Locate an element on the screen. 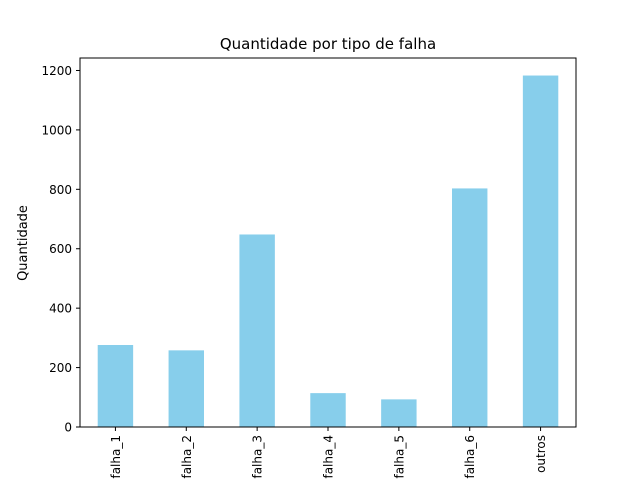  y-tick-label: 200 is located at coordinates (60, 368).